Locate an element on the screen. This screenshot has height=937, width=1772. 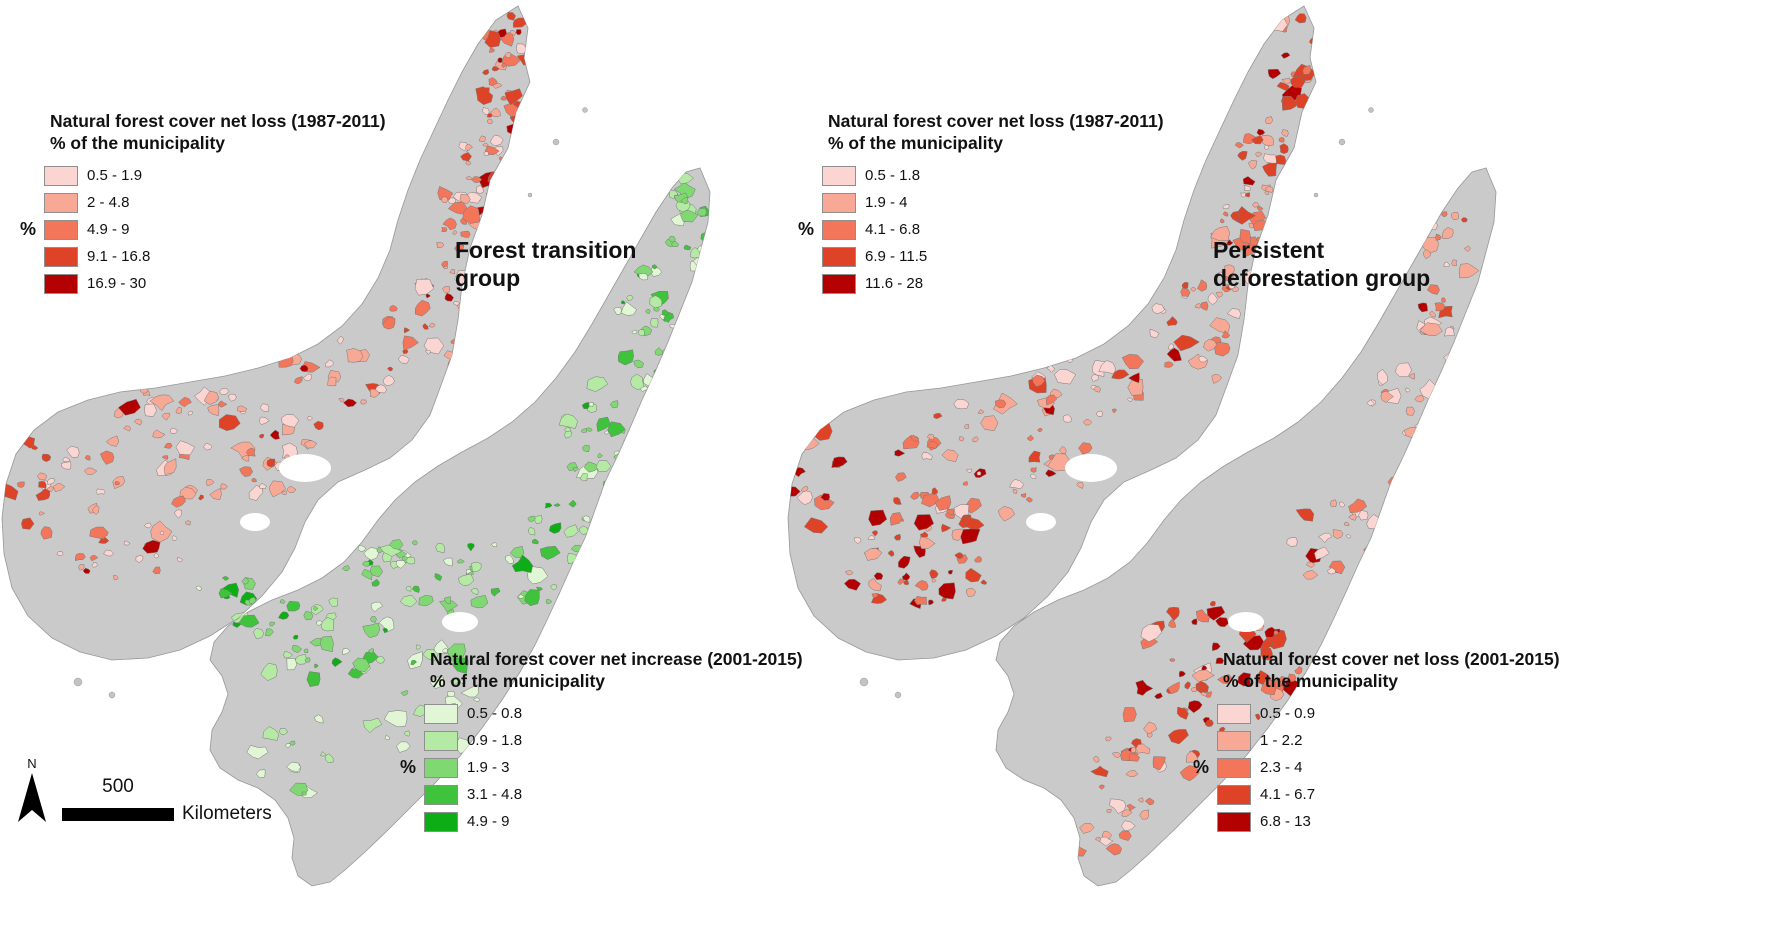
legend-class-row: 1.9 - 4 is located at coordinates (874, 202).